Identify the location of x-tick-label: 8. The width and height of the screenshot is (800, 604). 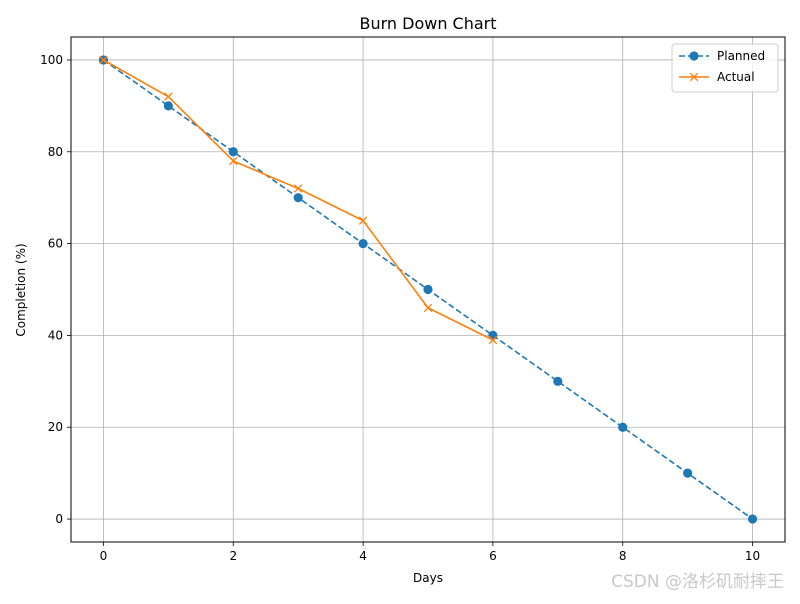
(623, 556).